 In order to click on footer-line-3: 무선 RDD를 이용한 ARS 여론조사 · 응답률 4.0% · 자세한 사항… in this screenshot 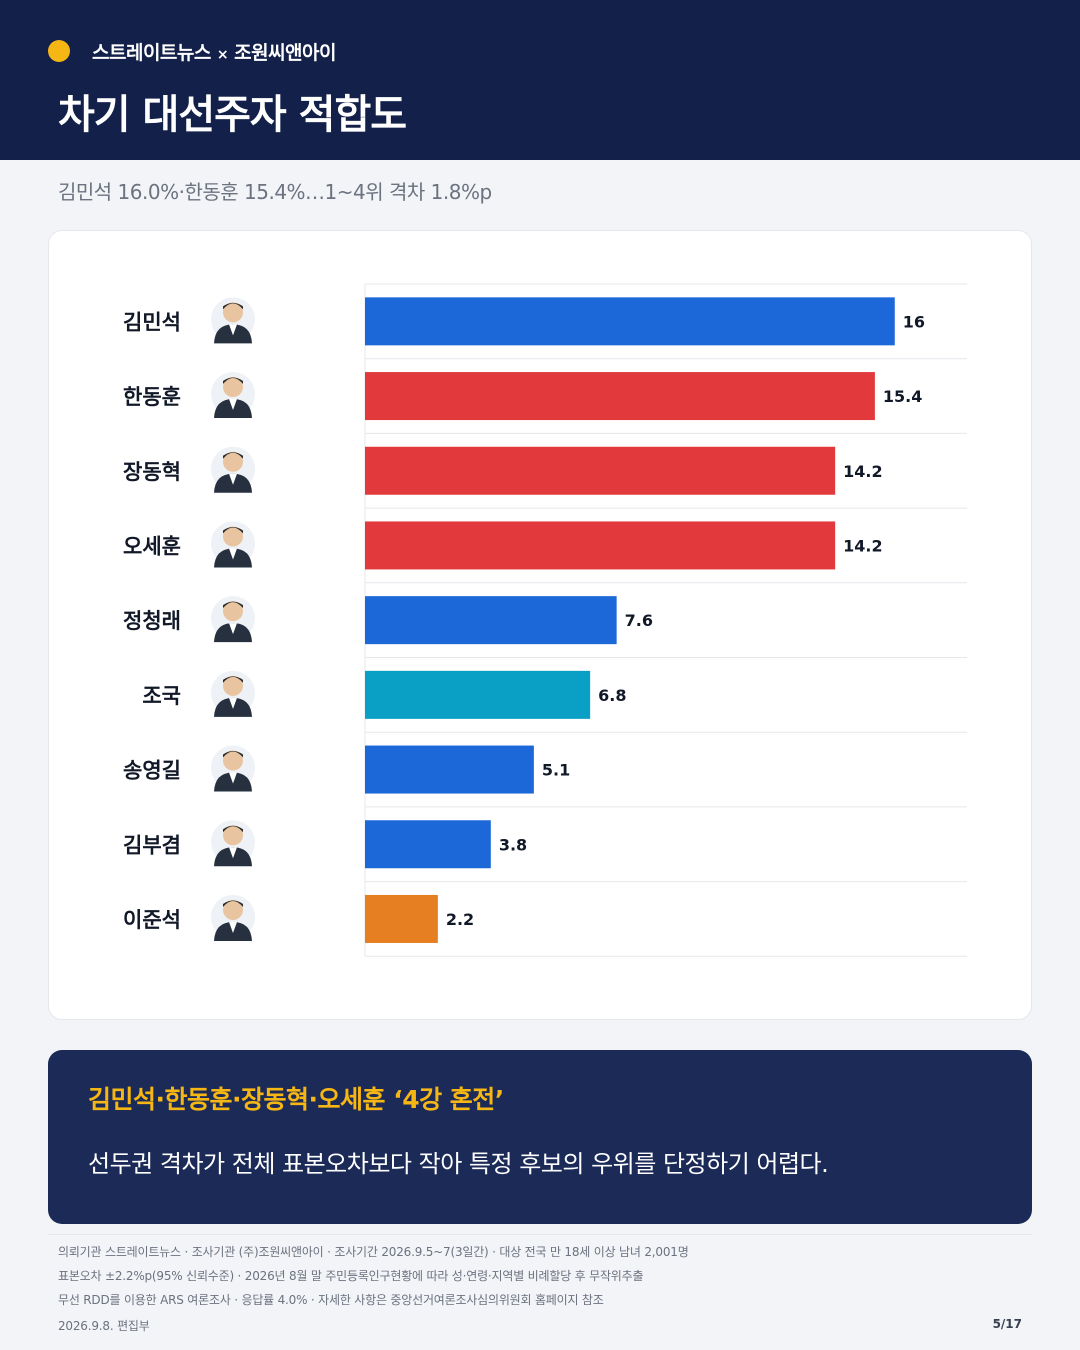, I will do `click(331, 1300)`.